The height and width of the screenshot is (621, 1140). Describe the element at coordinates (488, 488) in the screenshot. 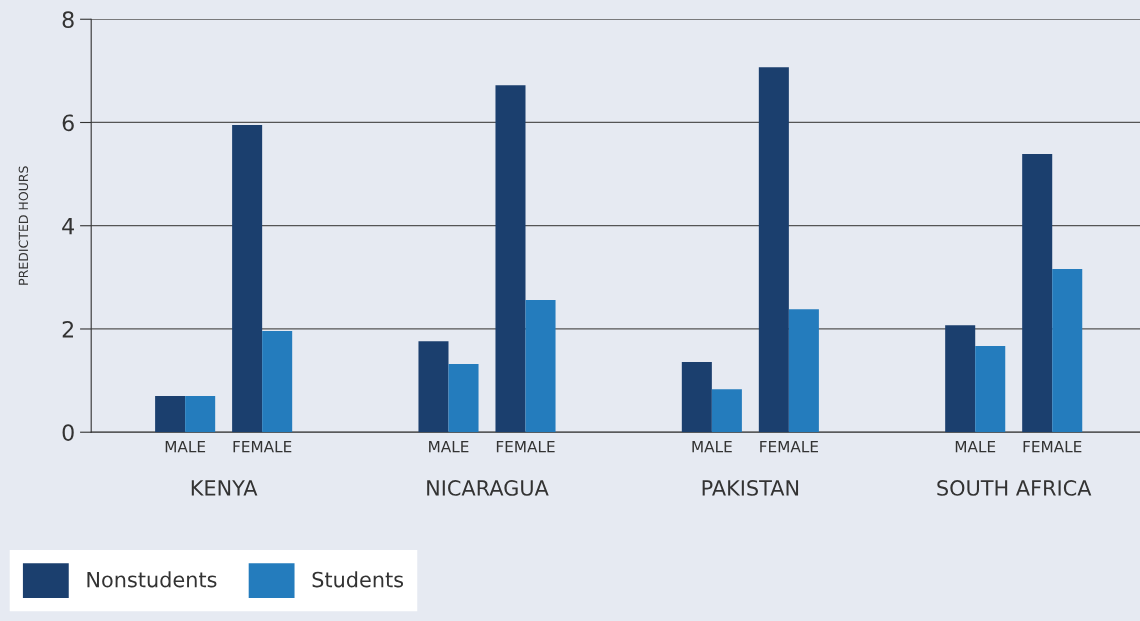

I see `text: NICARAGUA` at that location.